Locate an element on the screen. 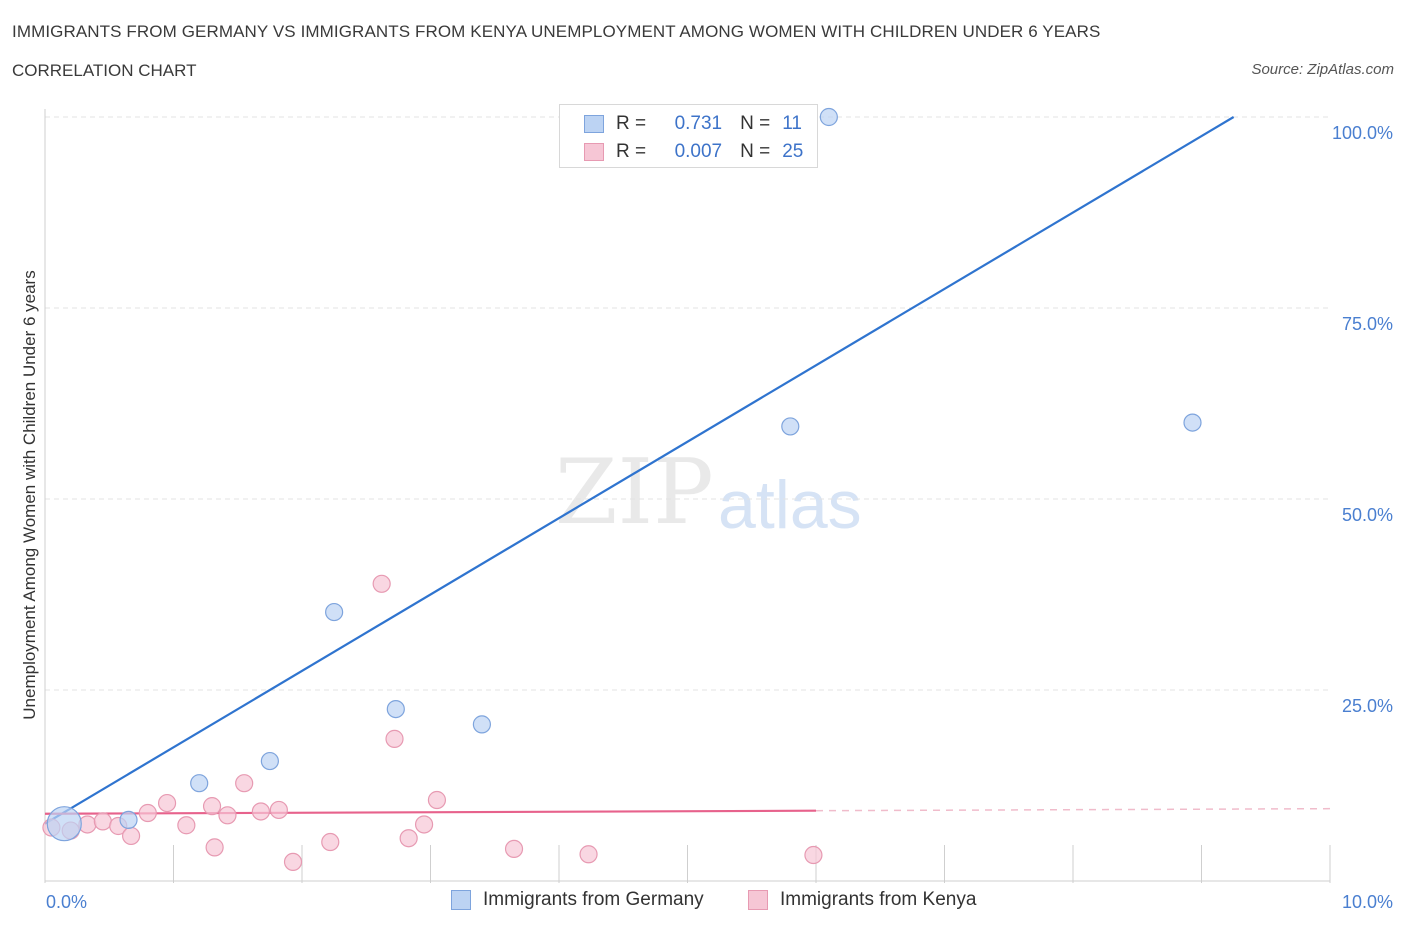 This screenshot has height=930, width=1406. legend-item-kenya: Immigrants from Kenya is located at coordinates (862, 900).